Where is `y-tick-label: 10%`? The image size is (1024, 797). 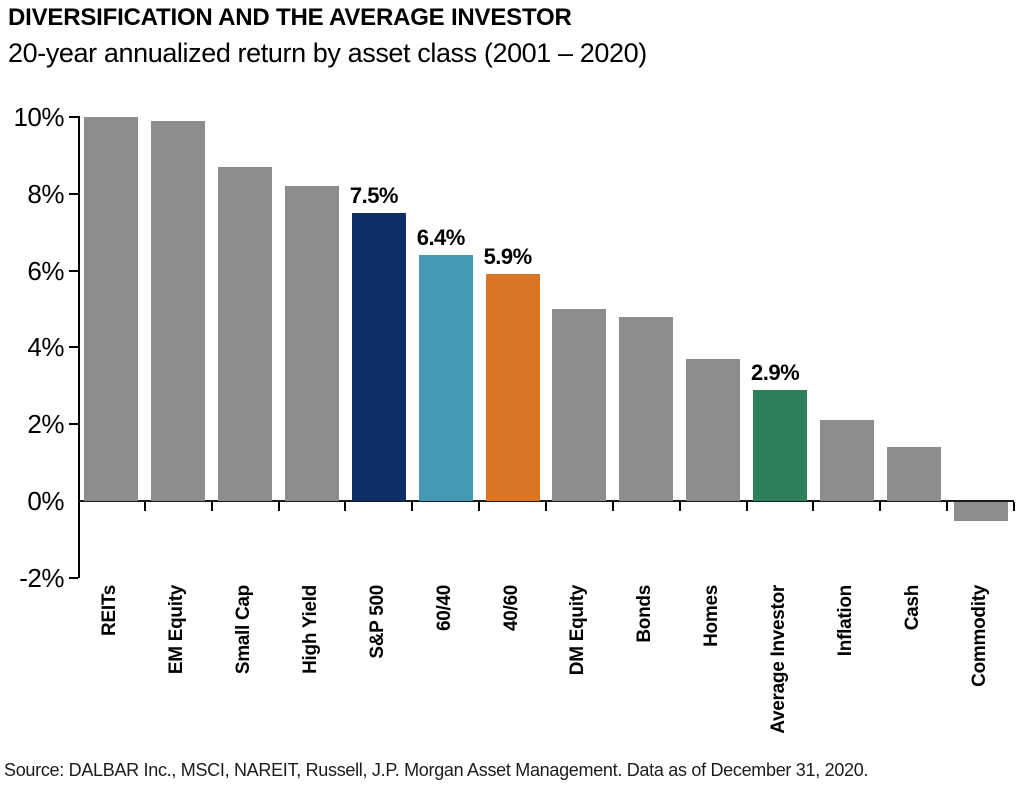 y-tick-label: 10% is located at coordinates (38, 117).